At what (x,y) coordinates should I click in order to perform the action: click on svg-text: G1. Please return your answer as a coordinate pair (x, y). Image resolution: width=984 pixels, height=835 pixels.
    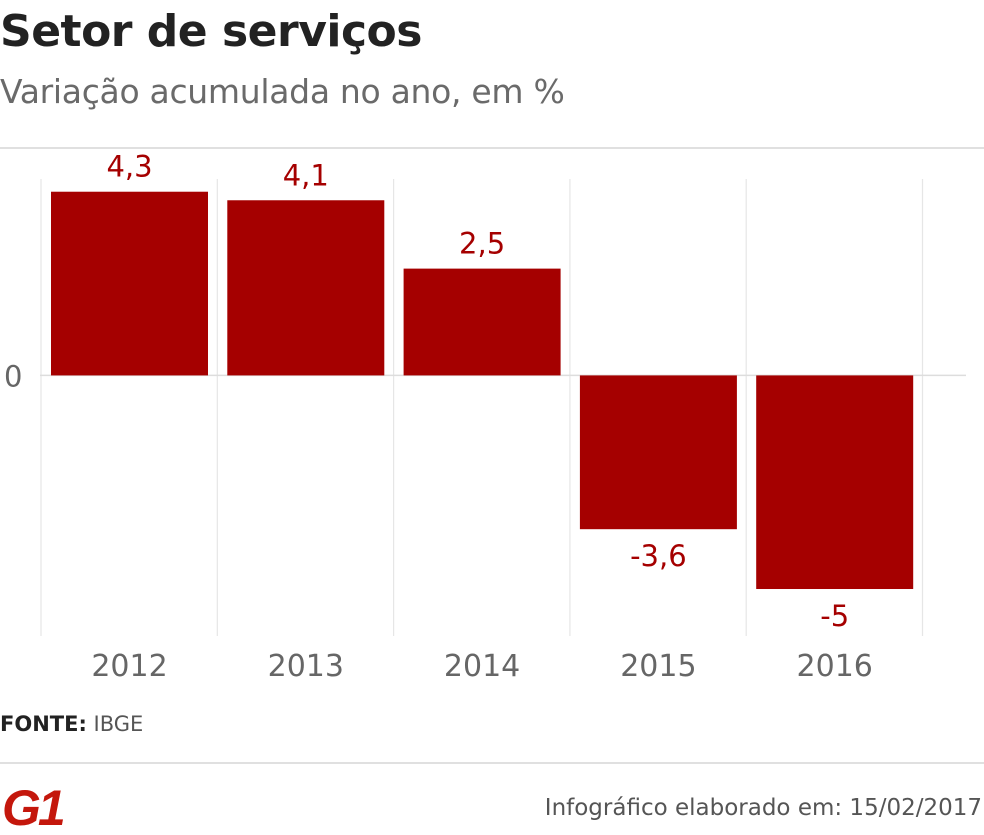
    Looking at the image, I should click on (33, 807).